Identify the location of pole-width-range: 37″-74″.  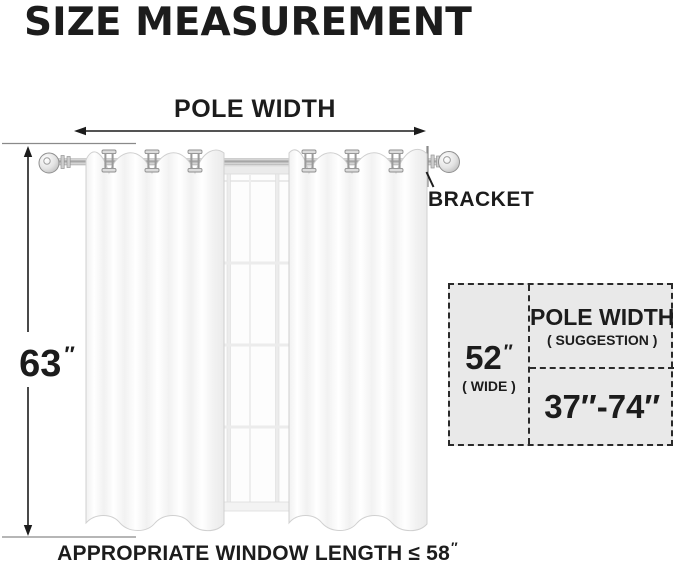
(602, 406).